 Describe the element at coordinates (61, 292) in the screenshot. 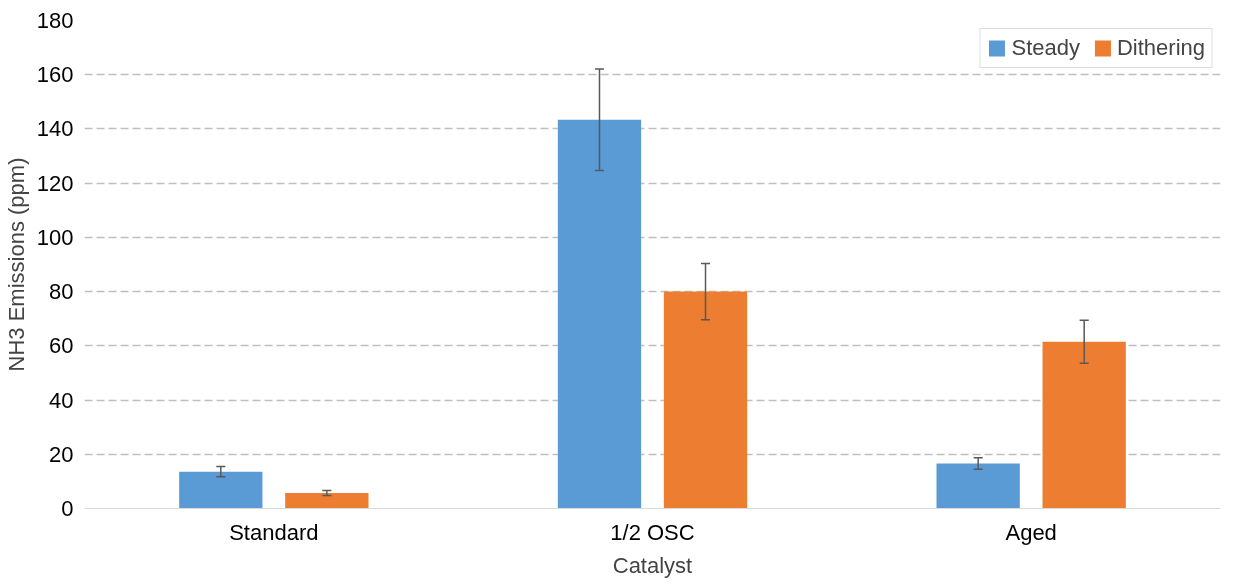

I see `y-tick-label: 80` at that location.